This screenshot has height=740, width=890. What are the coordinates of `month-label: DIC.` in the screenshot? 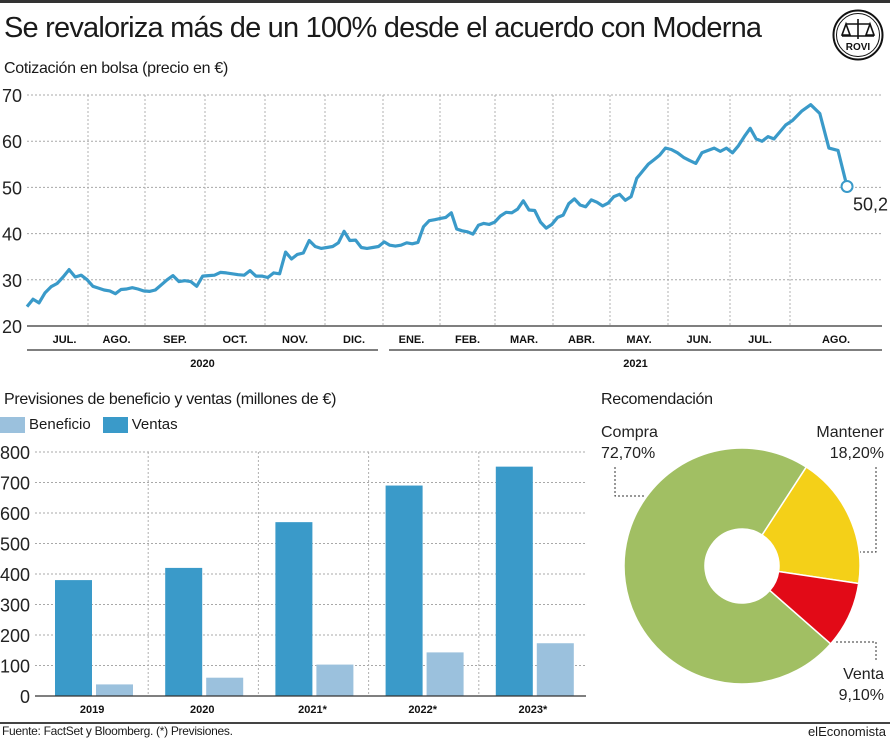 It's located at (354, 340).